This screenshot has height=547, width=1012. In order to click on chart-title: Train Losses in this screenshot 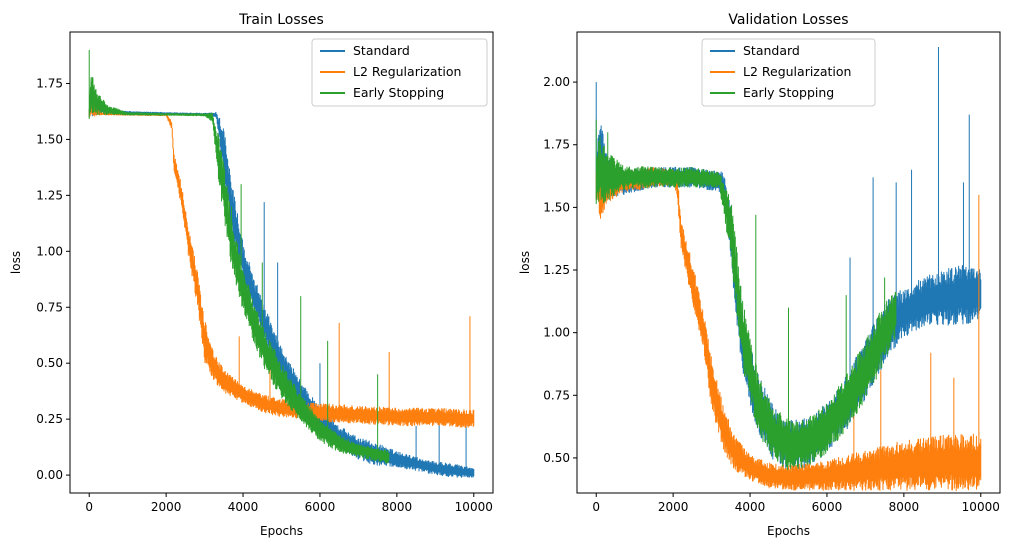, I will do `click(281, 20)`.